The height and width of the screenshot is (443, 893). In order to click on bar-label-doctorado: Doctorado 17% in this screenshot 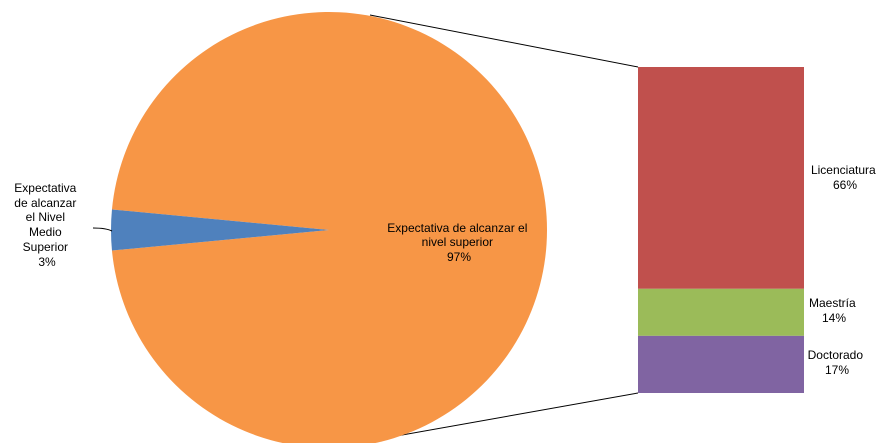, I will do `click(837, 362)`.